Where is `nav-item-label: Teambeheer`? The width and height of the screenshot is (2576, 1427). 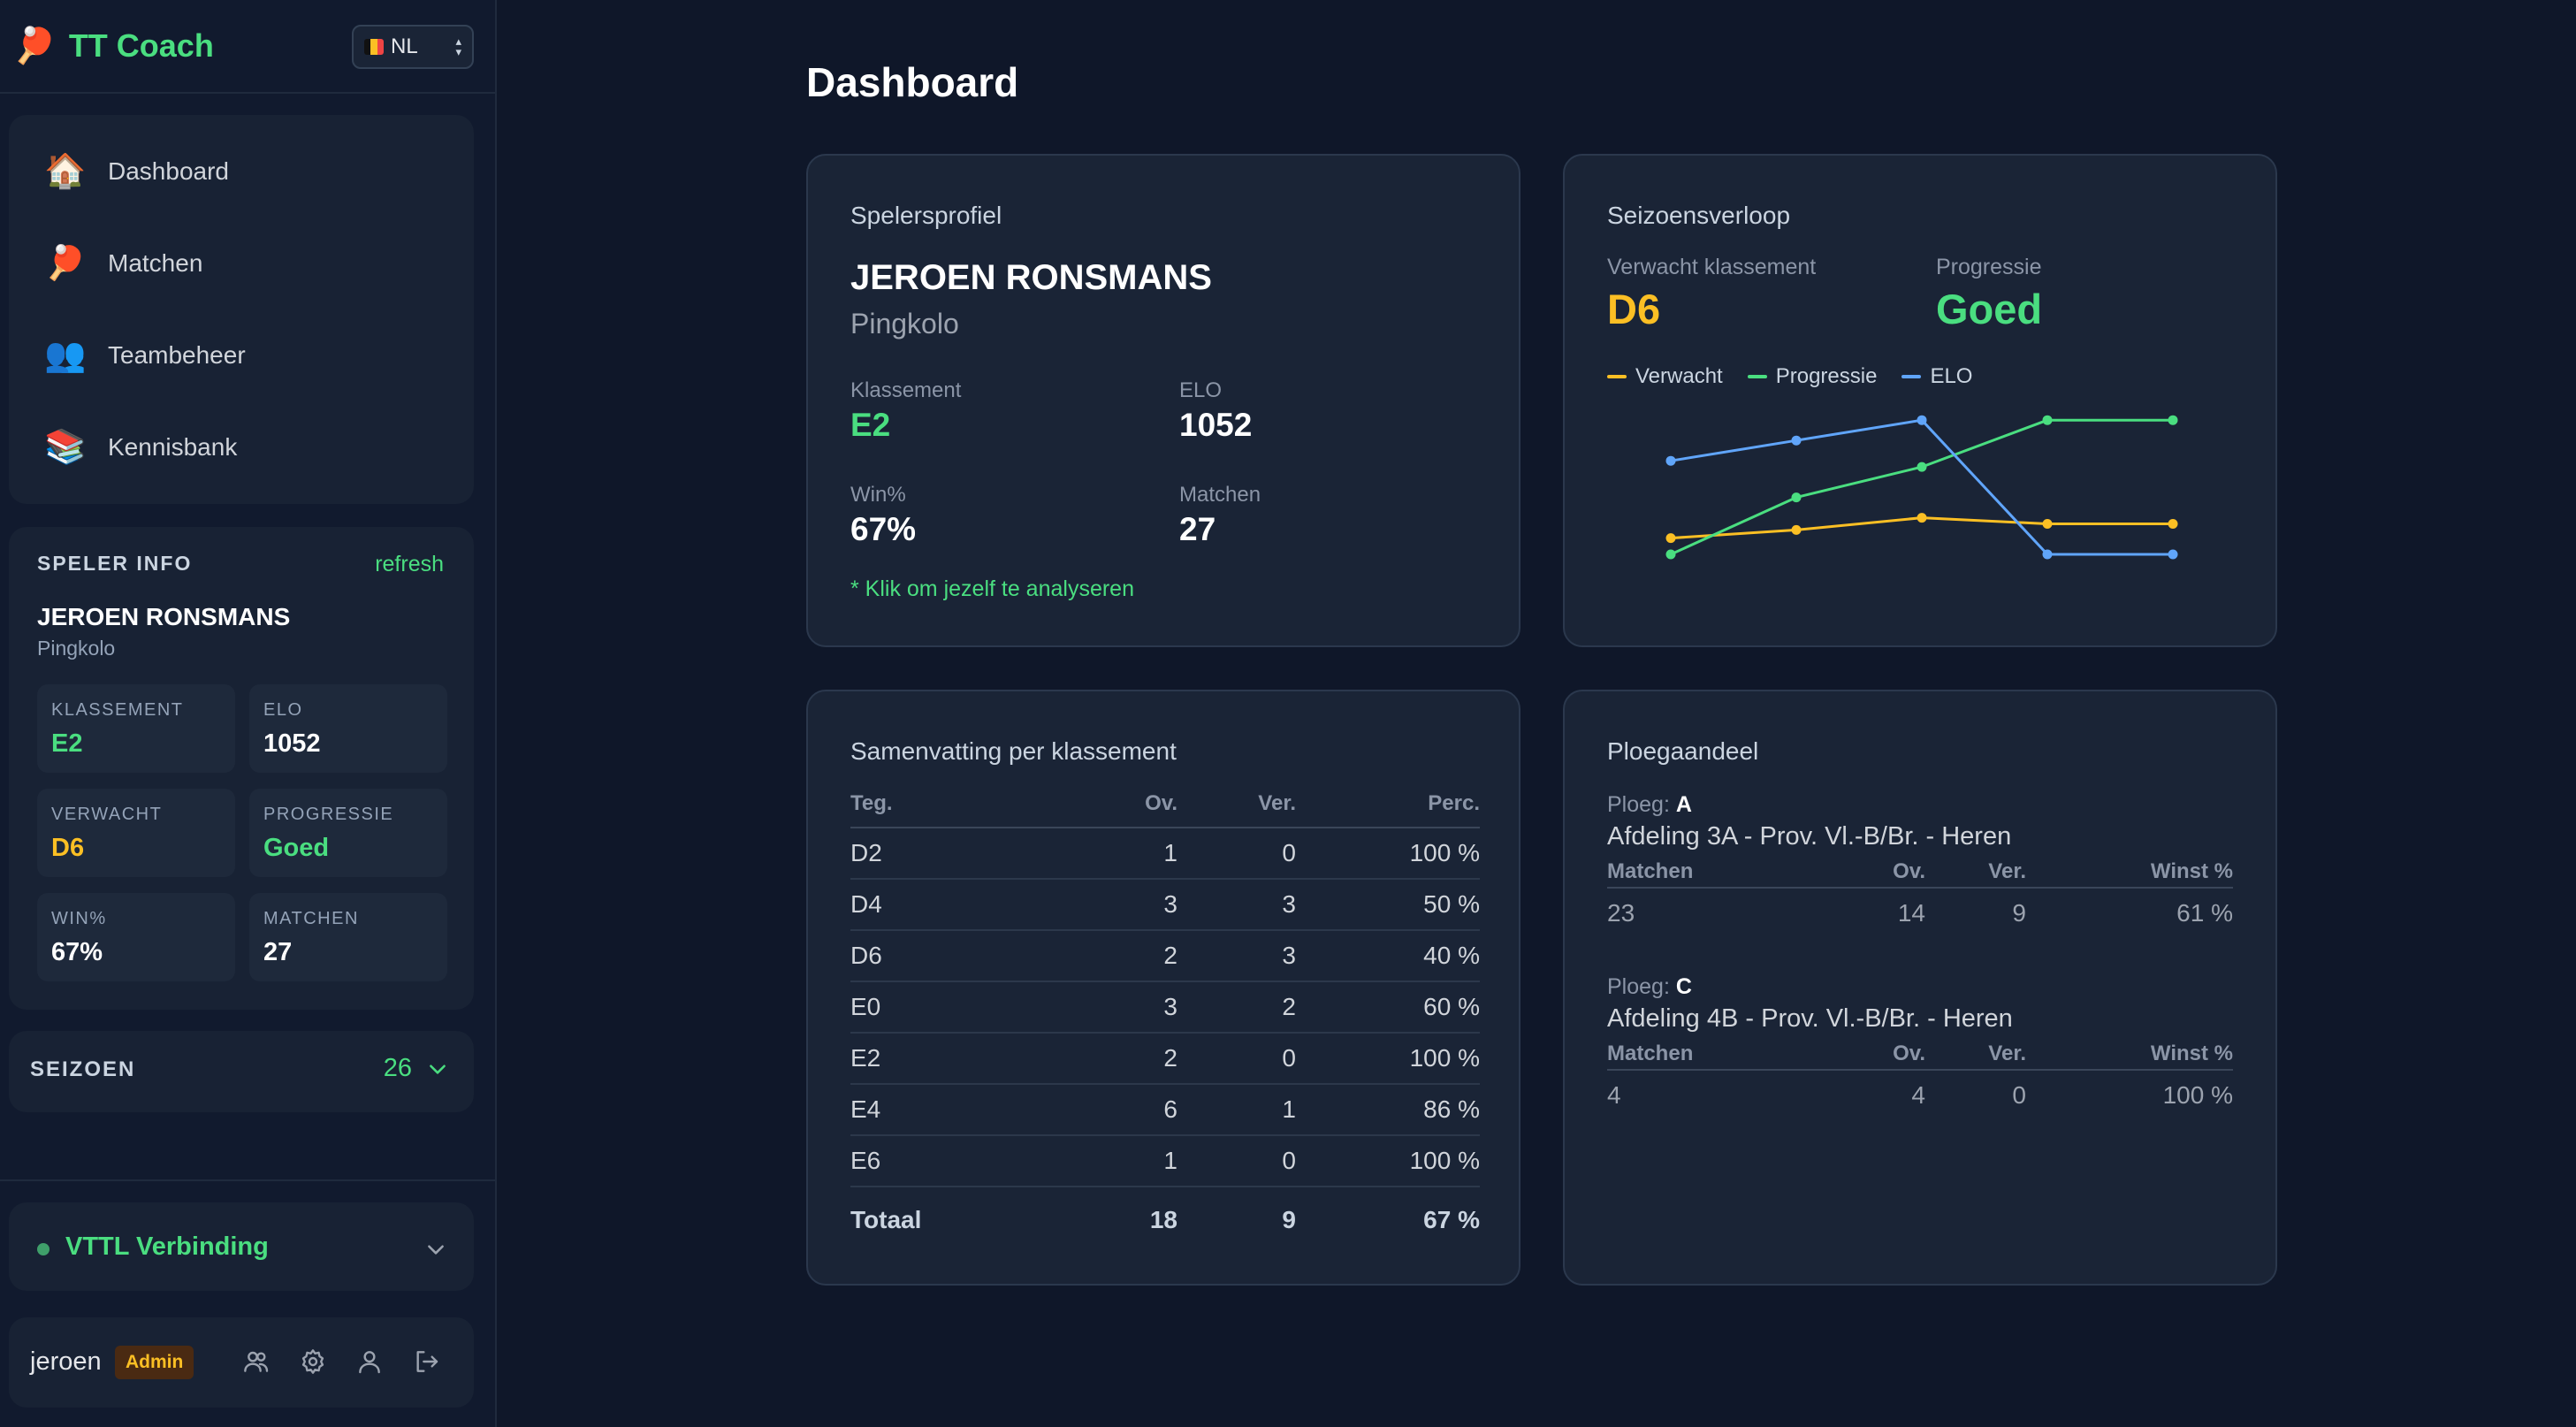 nav-item-label: Teambeheer is located at coordinates (177, 355).